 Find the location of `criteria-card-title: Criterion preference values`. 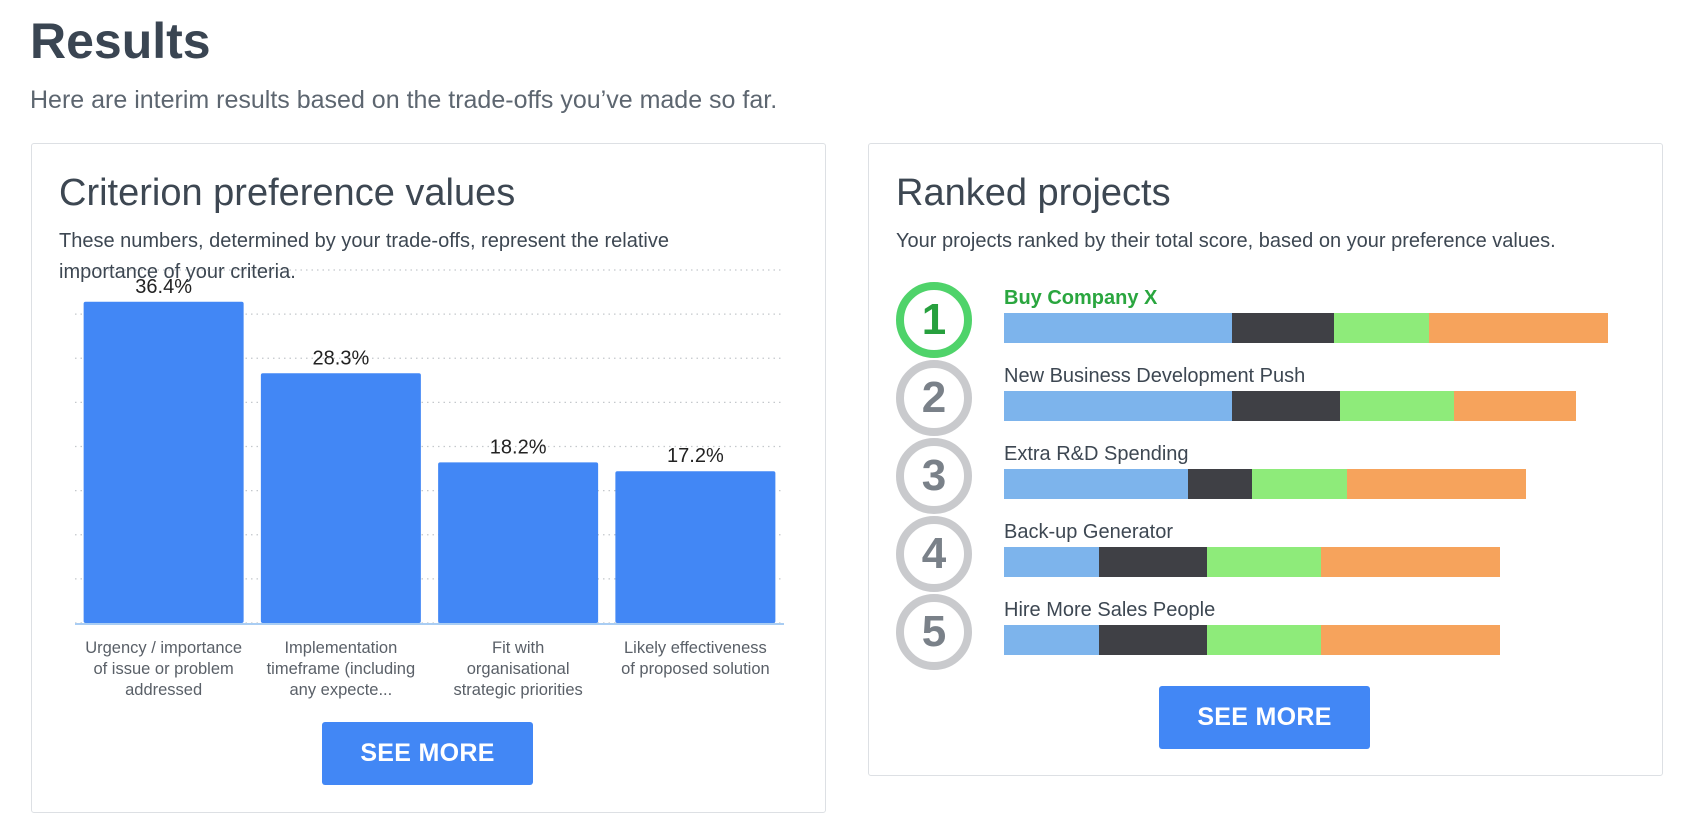

criteria-card-title: Criterion preference values is located at coordinates (287, 193).